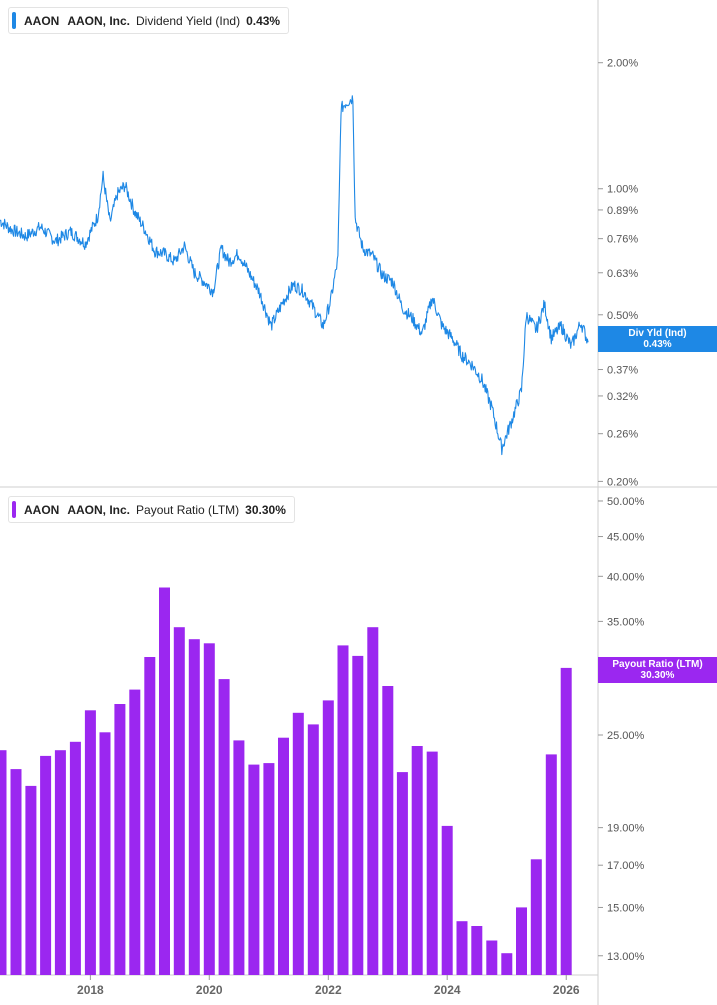 Image resolution: width=717 pixels, height=1005 pixels. Describe the element at coordinates (263, 20) in the screenshot. I see `legend-value: 0.43%` at that location.